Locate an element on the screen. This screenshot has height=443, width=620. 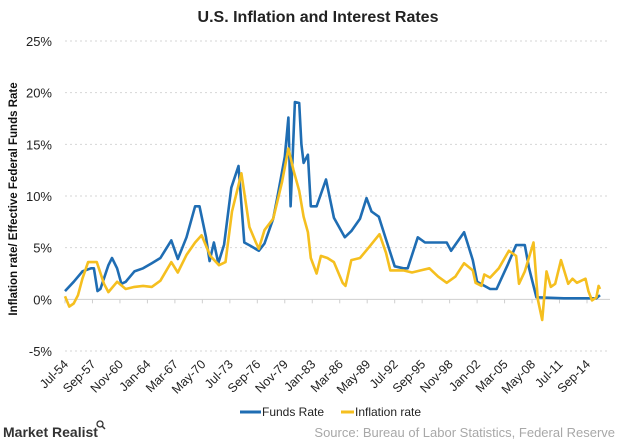
logo-text: Market Realist is located at coordinates (50, 432).